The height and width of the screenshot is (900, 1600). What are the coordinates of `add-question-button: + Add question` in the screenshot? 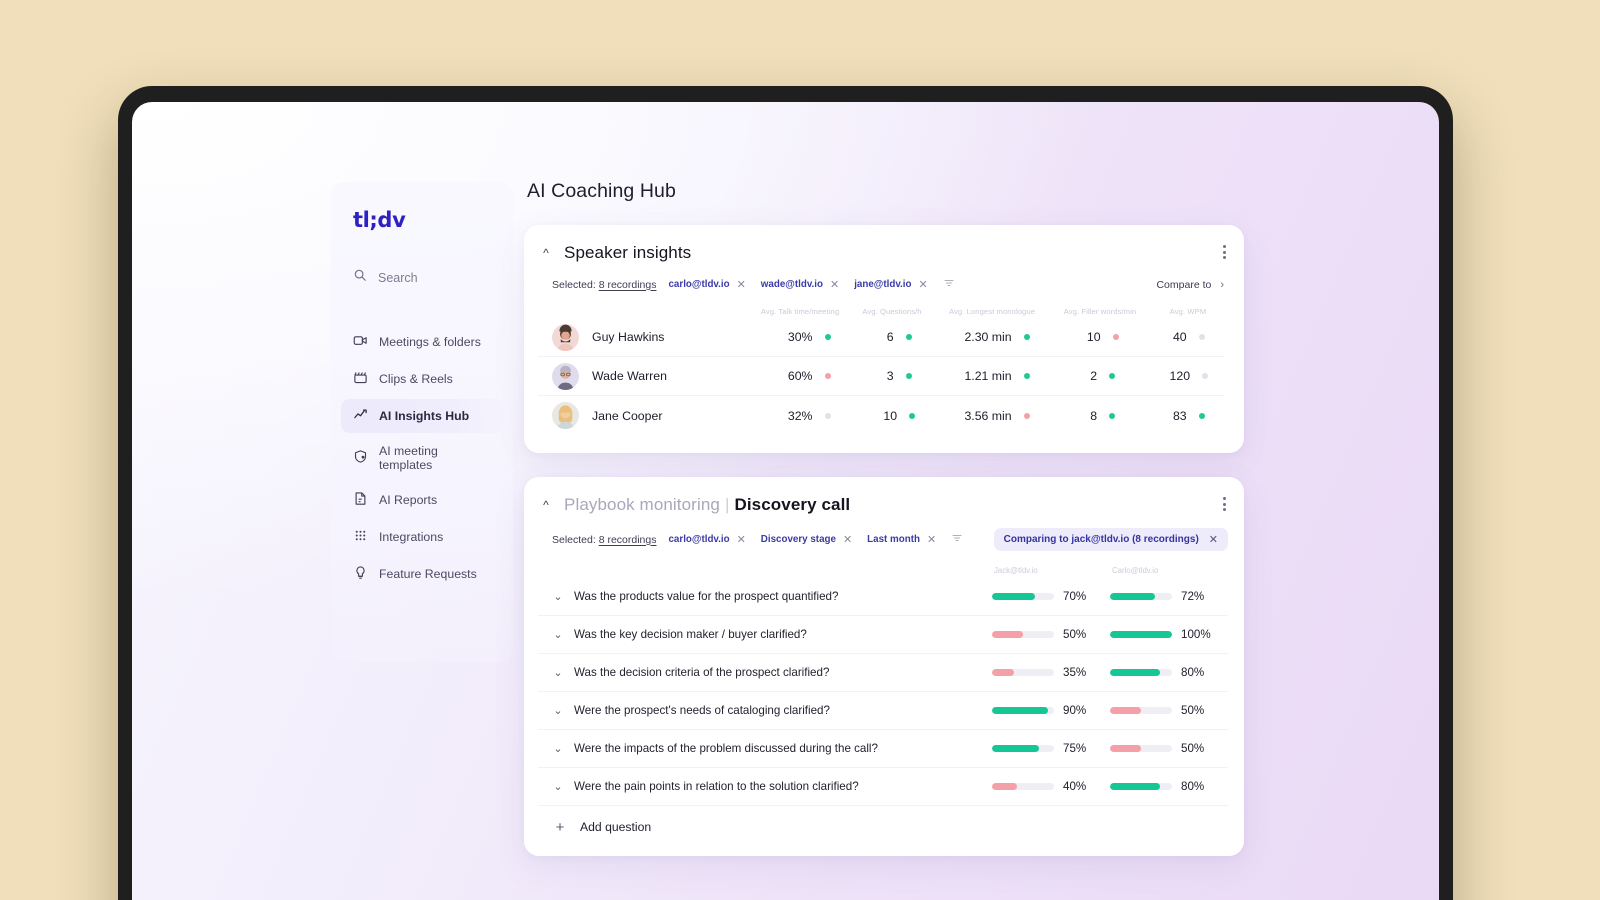 It's located at (883, 827).